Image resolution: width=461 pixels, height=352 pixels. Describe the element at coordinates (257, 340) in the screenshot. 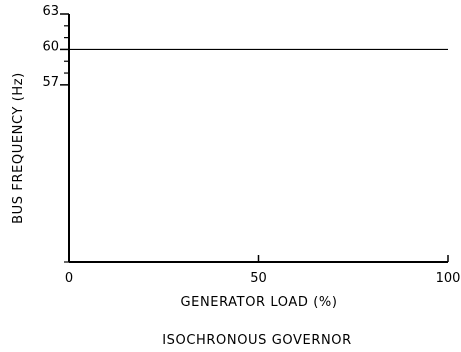

I see `chart-caption: ISOCHRONOUS GOVERNOR` at that location.